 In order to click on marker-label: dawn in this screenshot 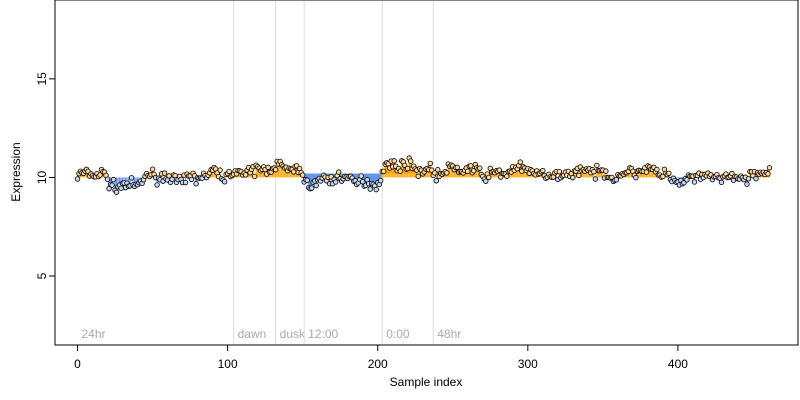, I will do `click(252, 334)`.